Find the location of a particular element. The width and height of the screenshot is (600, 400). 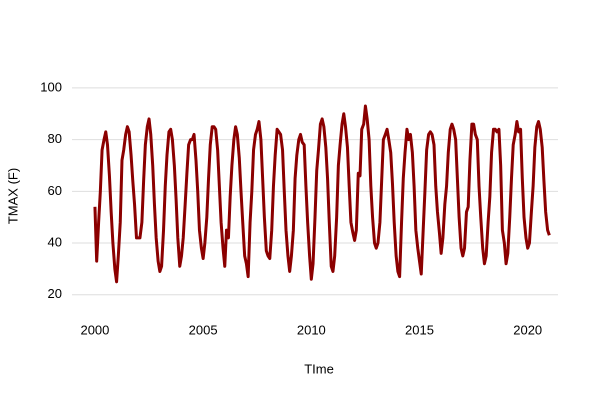

x-tick-label: 2020 is located at coordinates (527, 329).